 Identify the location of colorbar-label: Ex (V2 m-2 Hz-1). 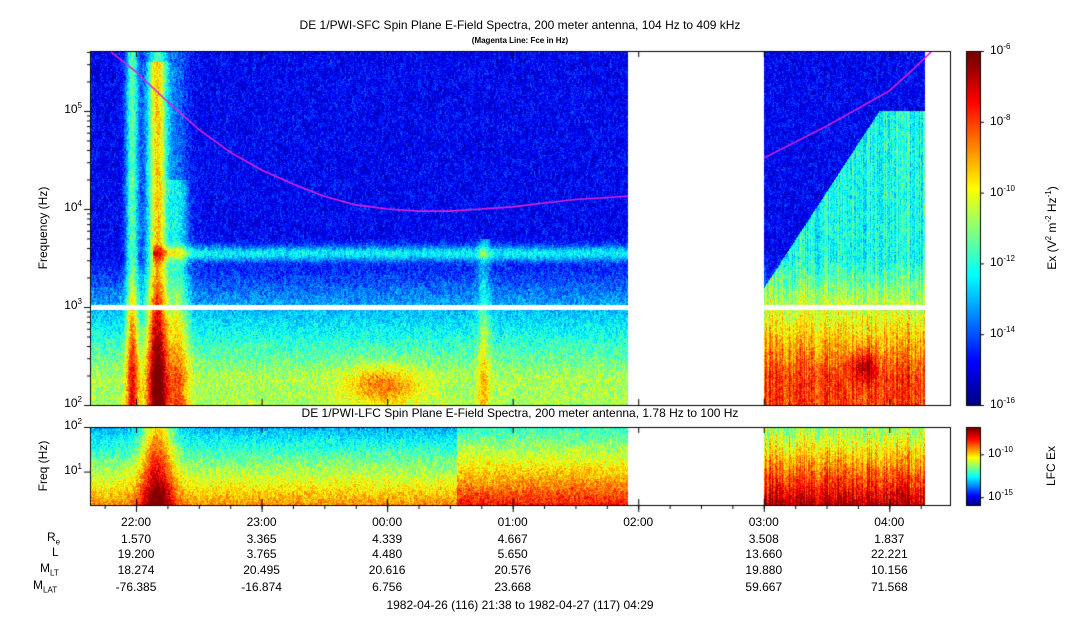
(1051, 228).